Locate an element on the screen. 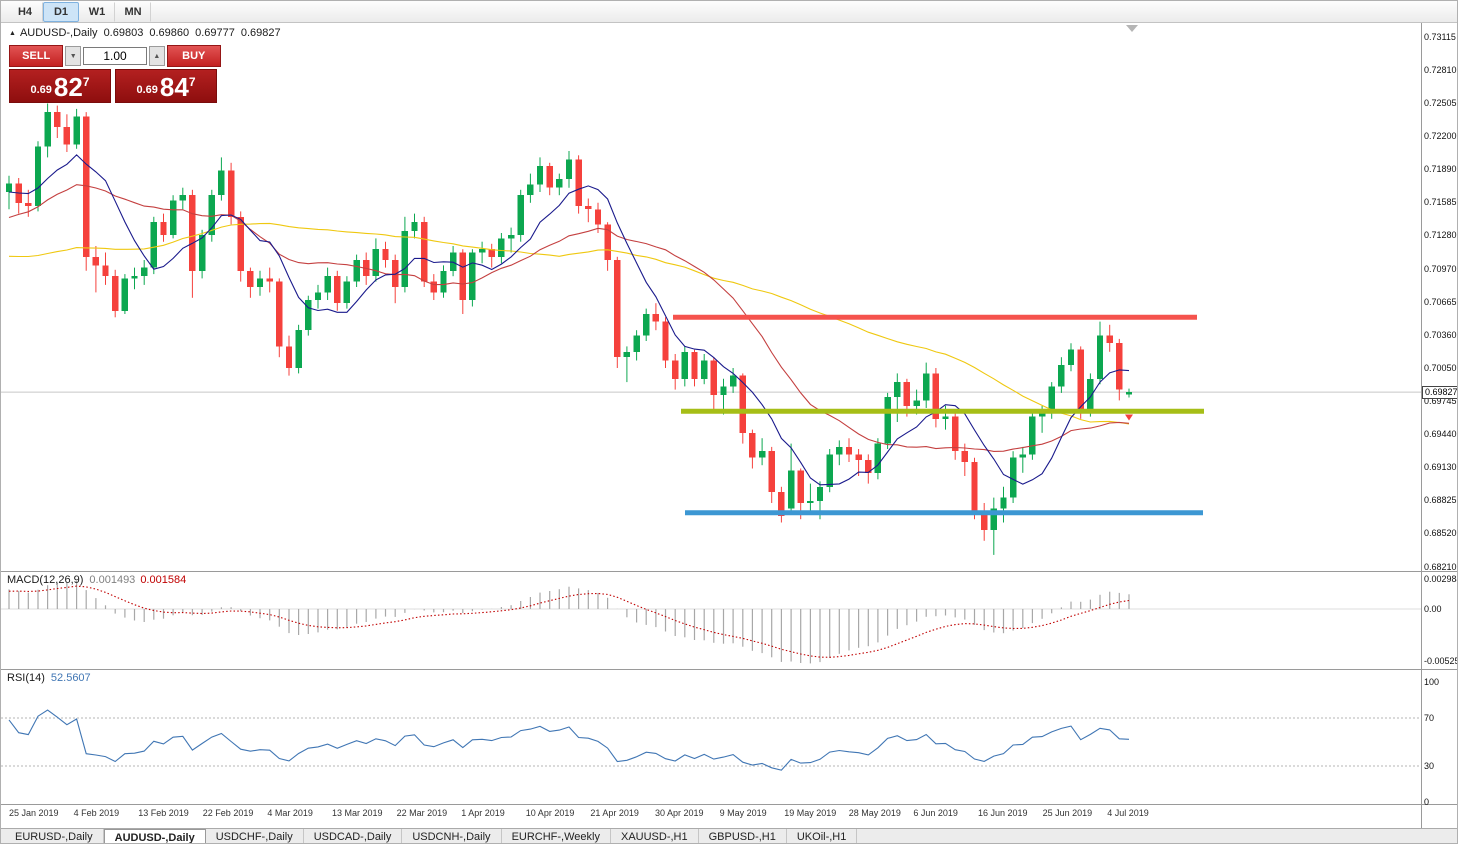  date-axis-label: 6 Jun 2019 is located at coordinates (935, 813).